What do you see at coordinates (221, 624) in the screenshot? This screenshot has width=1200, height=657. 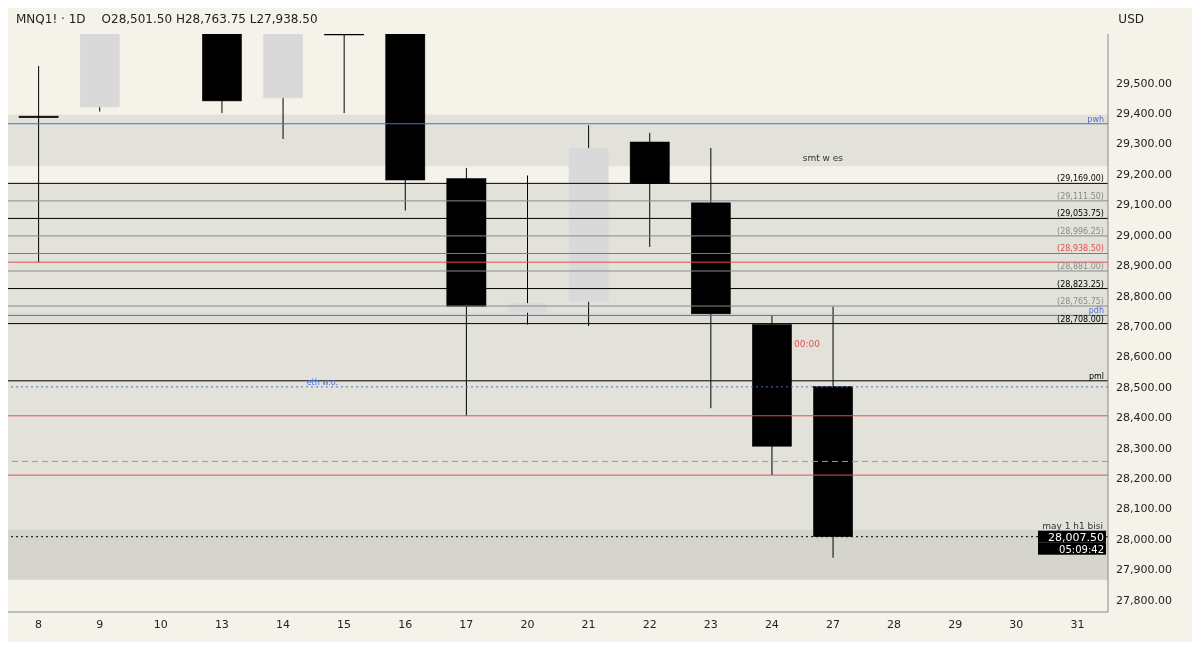 I see `x-tick-label: 13` at bounding box center [221, 624].